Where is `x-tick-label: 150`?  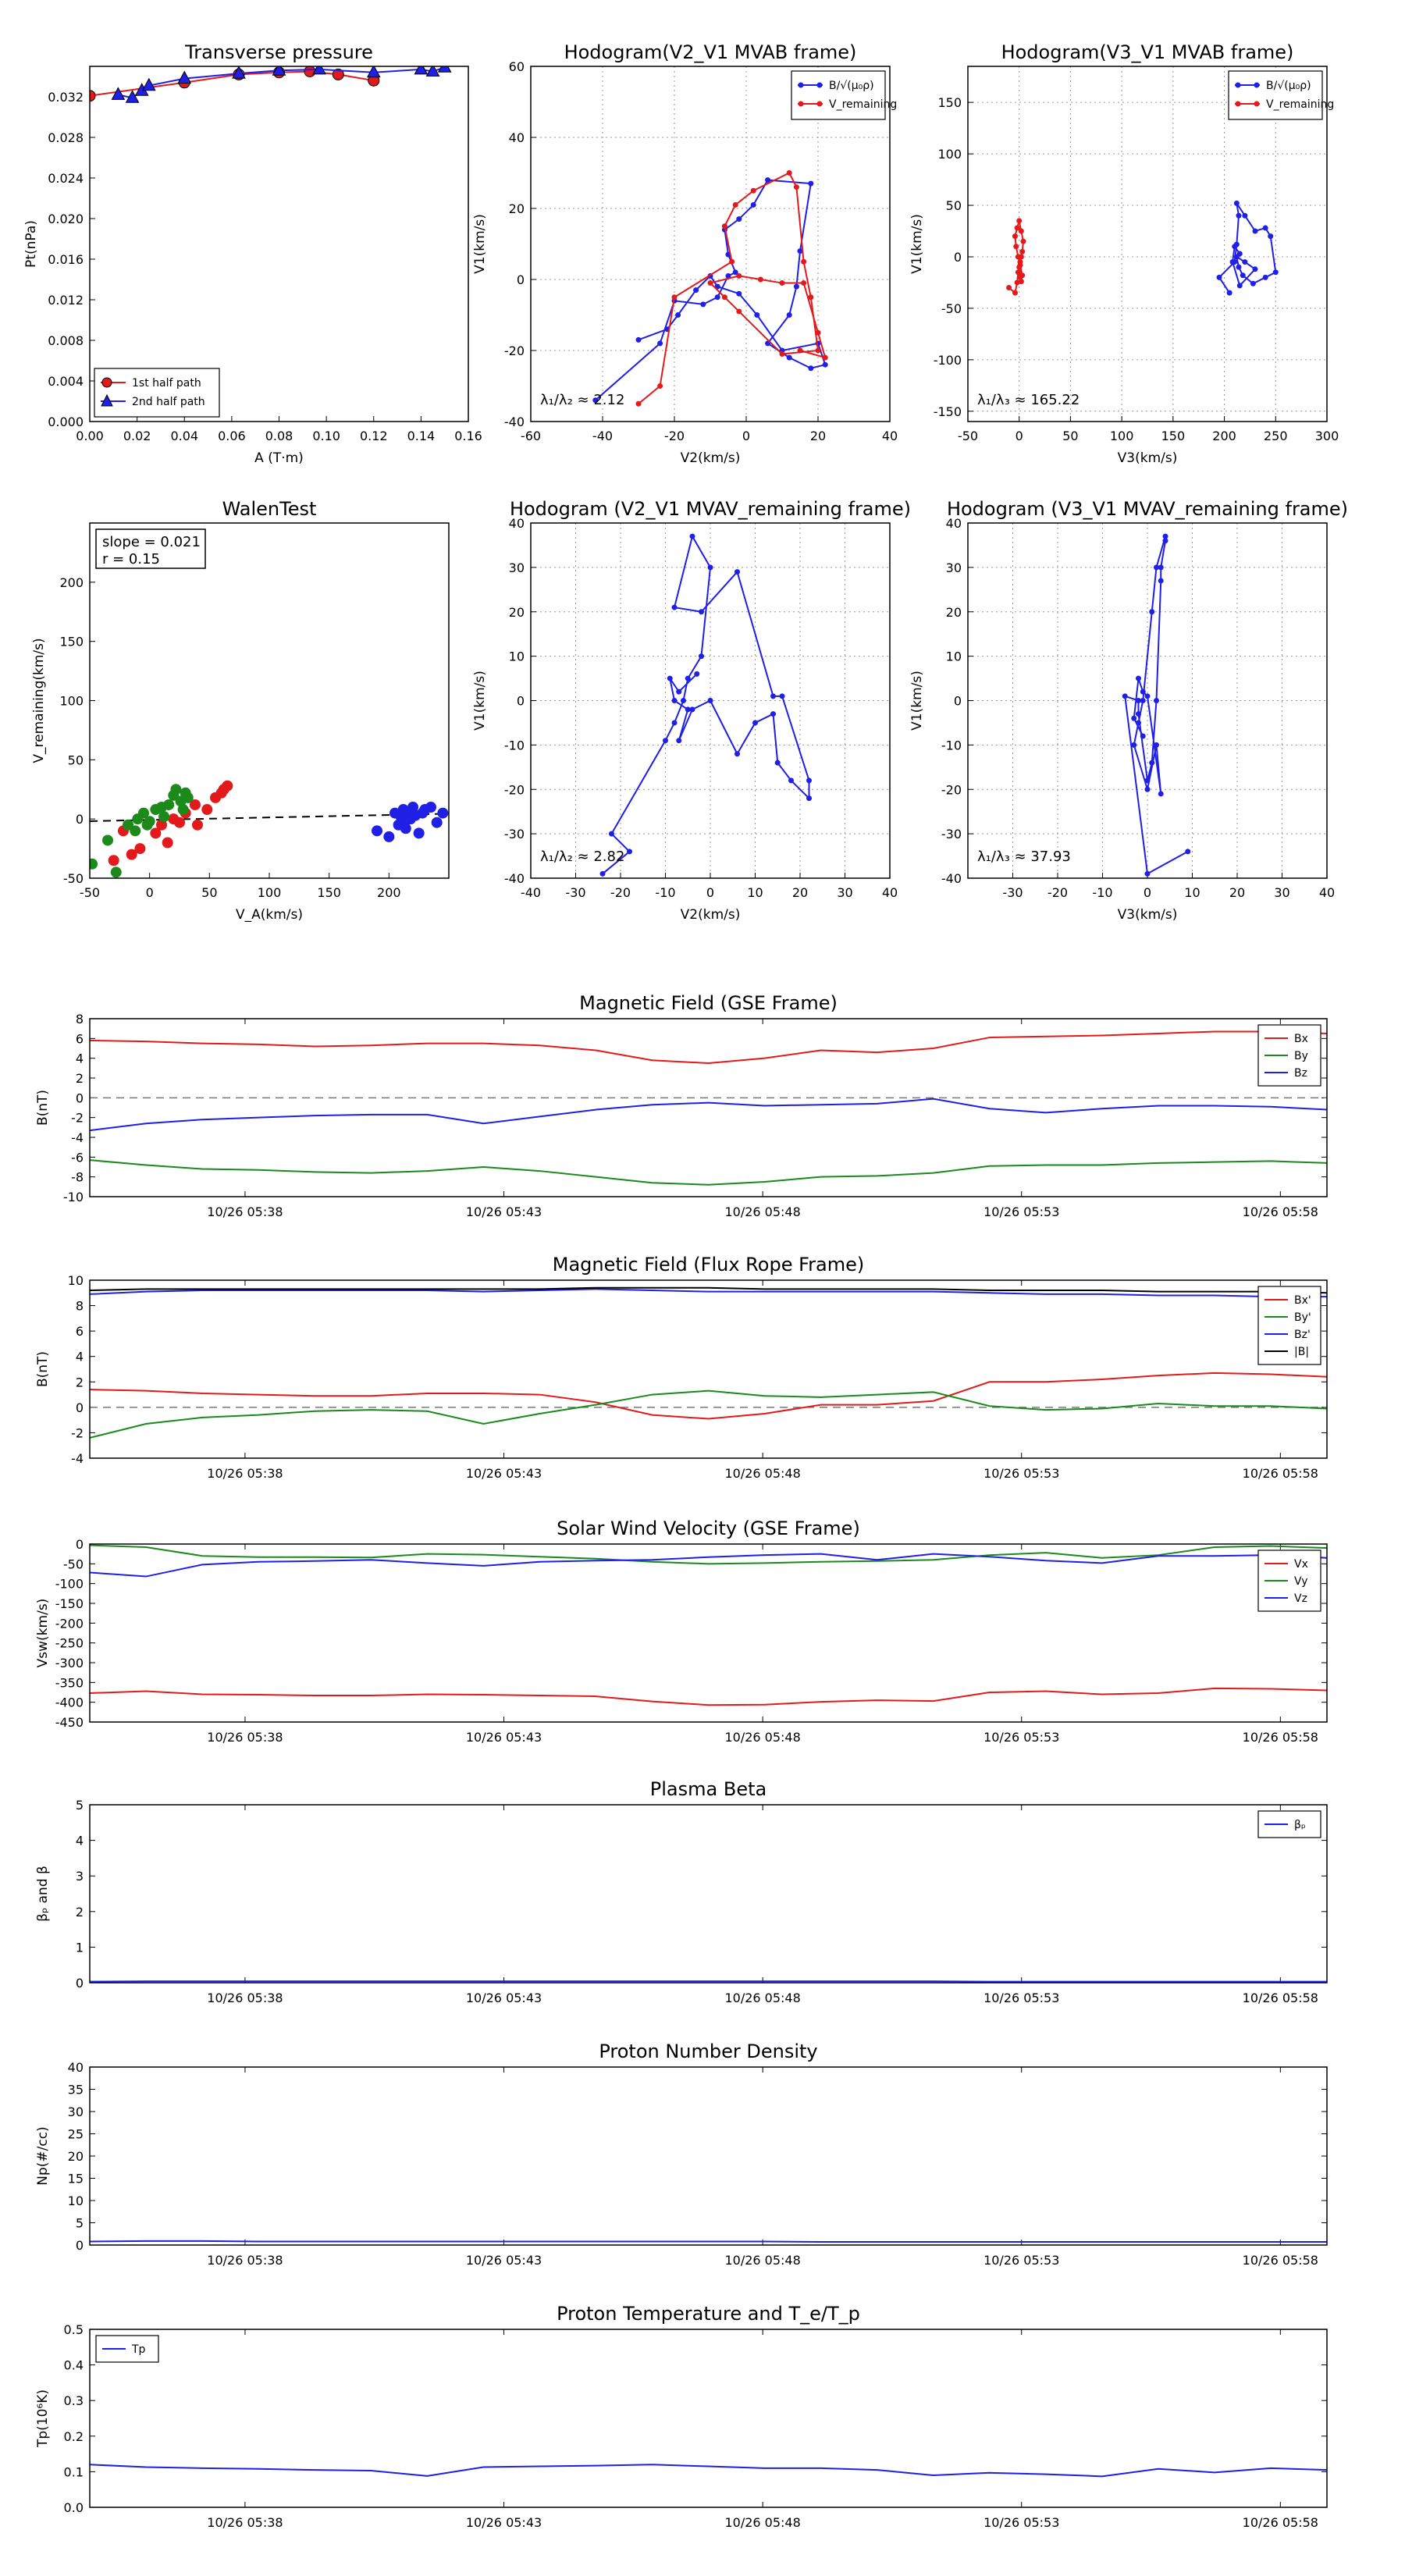
x-tick-label: 150 is located at coordinates (329, 892).